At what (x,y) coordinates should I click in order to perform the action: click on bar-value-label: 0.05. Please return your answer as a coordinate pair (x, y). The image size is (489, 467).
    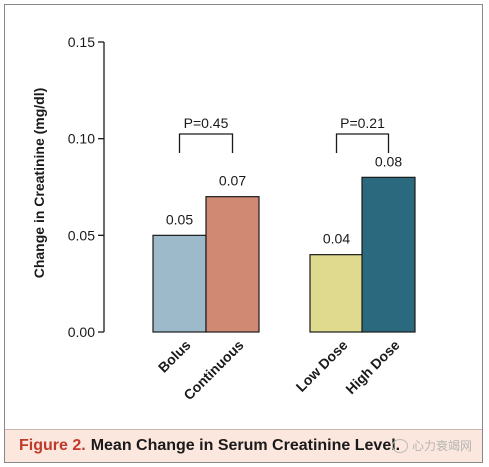
    Looking at the image, I should click on (179, 219).